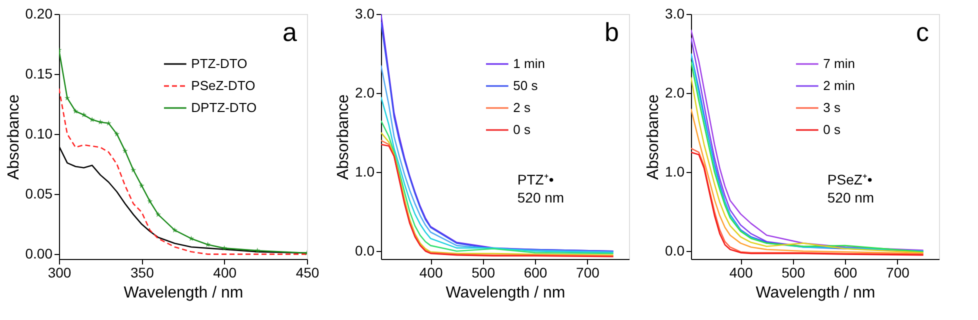  I want to click on y-tick-label: 0.20, so click(39, 14).